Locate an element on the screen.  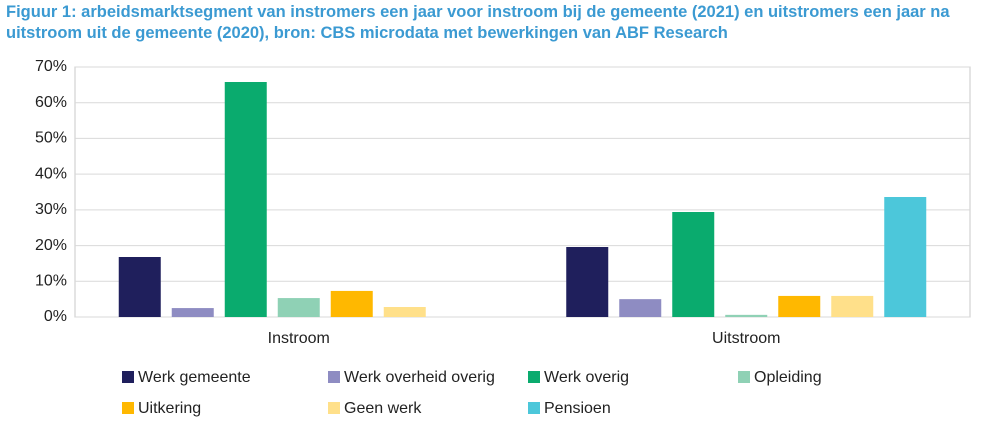
legend-label: Pensioen is located at coordinates (577, 408).